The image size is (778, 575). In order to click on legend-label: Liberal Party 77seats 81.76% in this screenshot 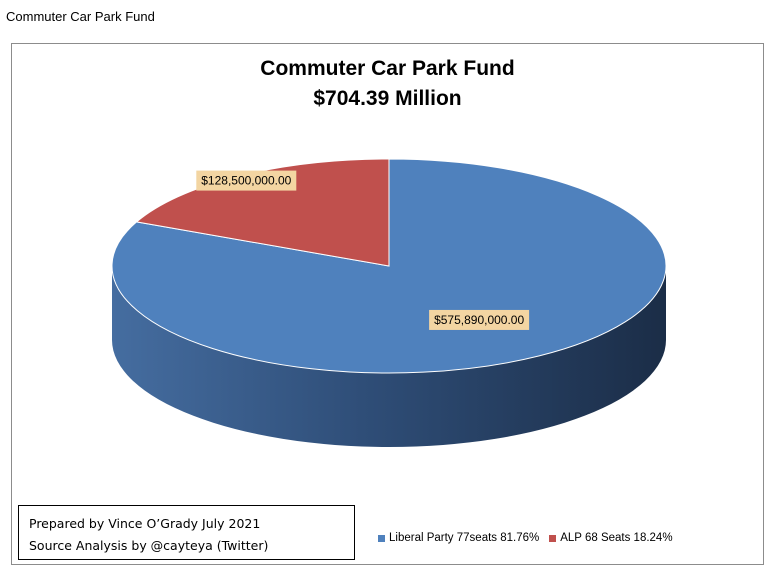, I will do `click(464, 538)`.